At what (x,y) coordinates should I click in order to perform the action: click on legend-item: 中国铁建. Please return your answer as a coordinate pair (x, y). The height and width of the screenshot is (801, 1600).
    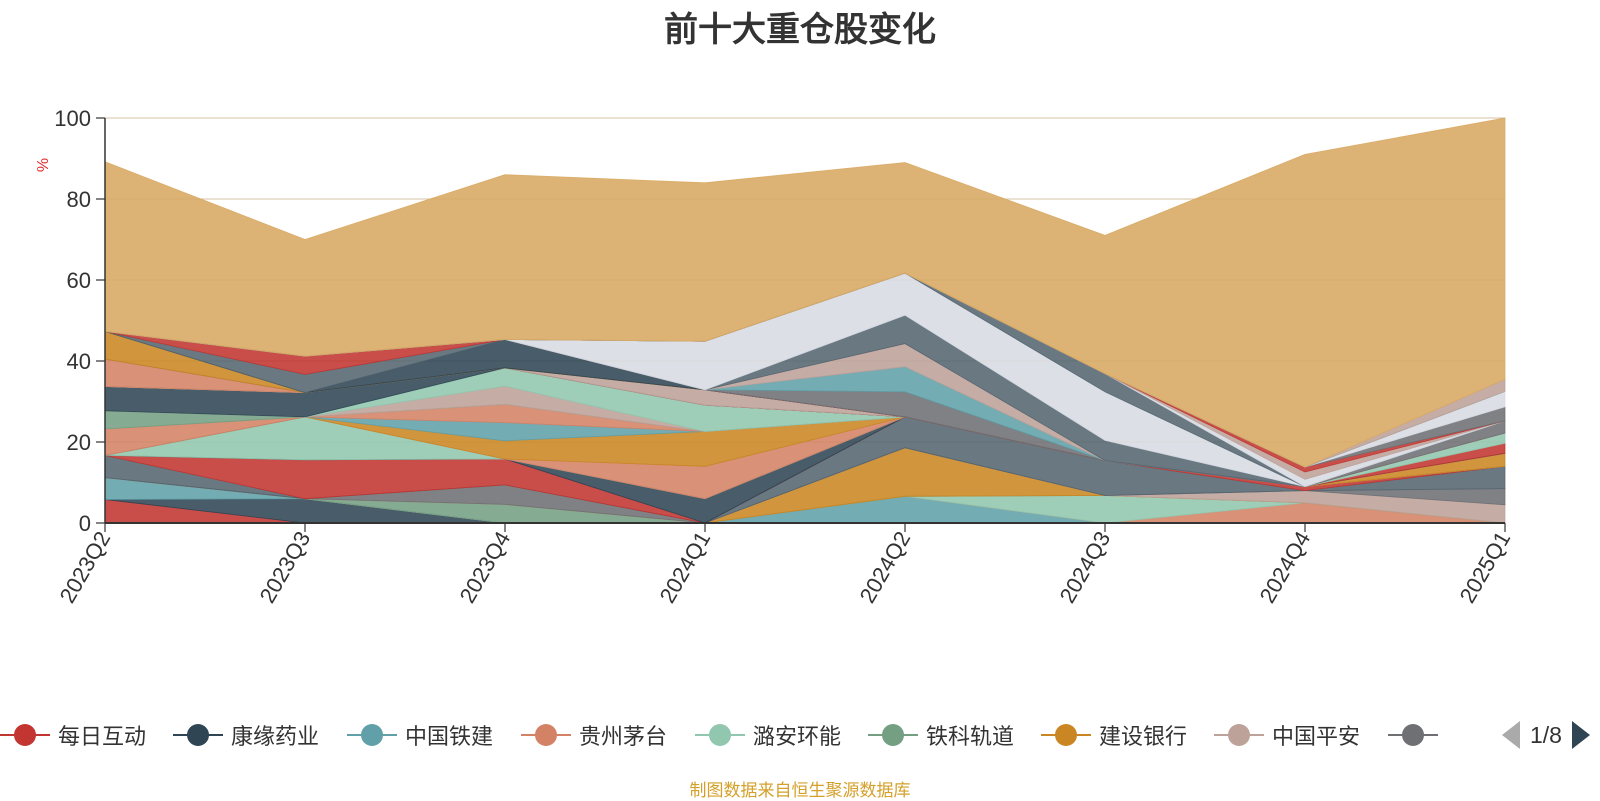
    Looking at the image, I should click on (420, 735).